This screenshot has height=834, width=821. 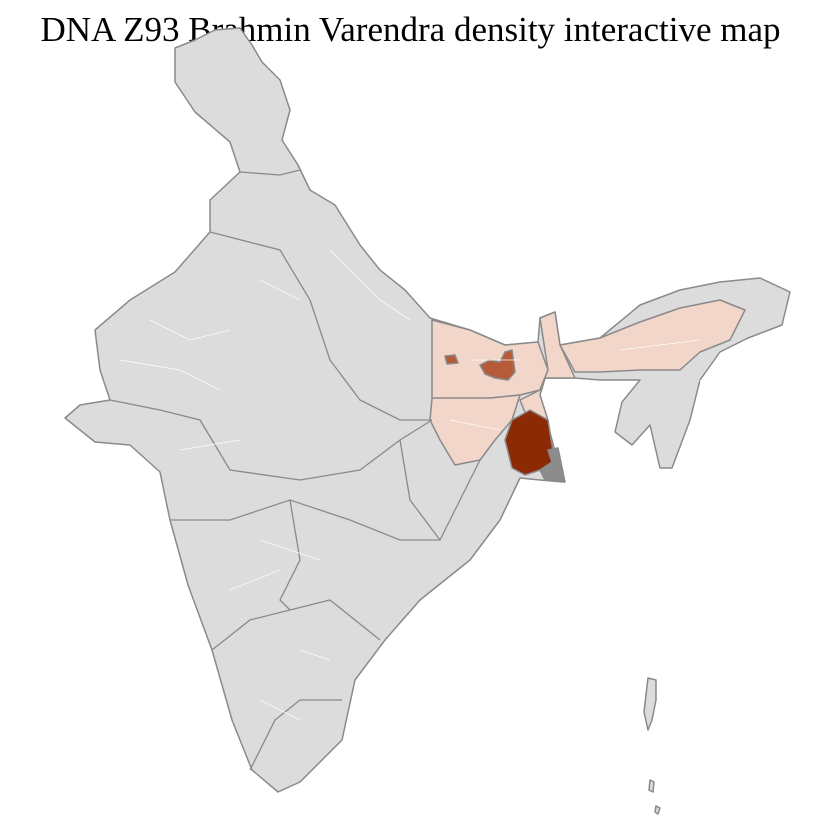 What do you see at coordinates (650, 704) in the screenshot?
I see `andaman-islands` at bounding box center [650, 704].